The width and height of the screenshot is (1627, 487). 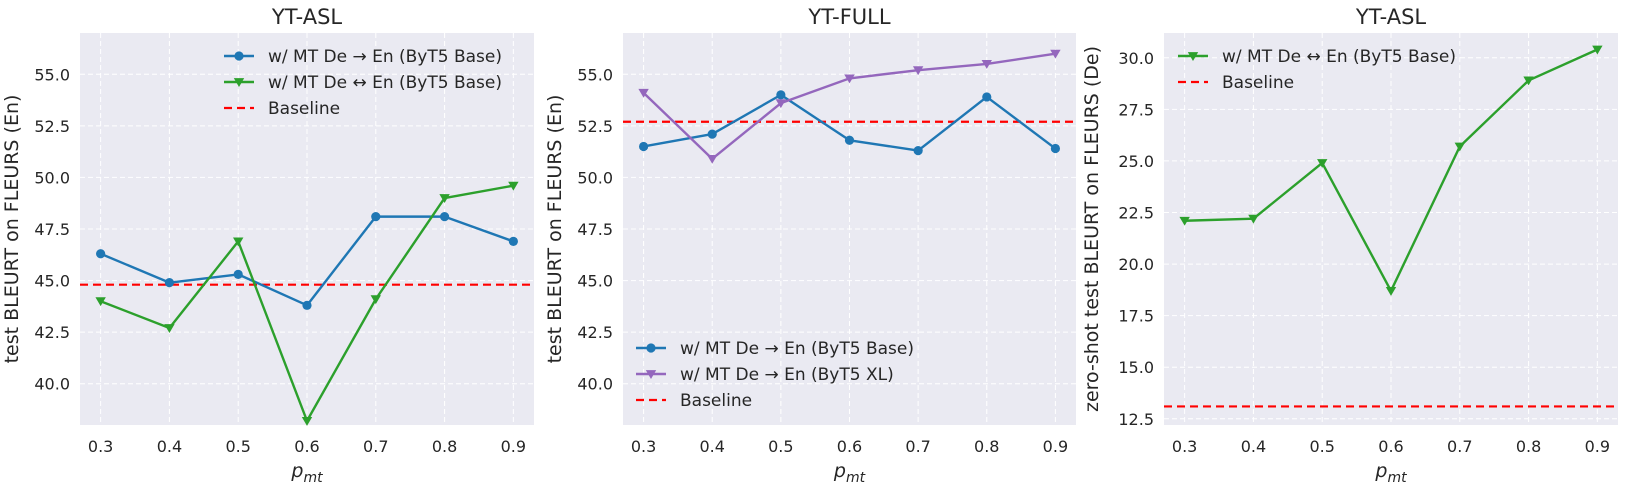 What do you see at coordinates (1136, 367) in the screenshot?
I see `y-tick-label: 15.0` at bounding box center [1136, 367].